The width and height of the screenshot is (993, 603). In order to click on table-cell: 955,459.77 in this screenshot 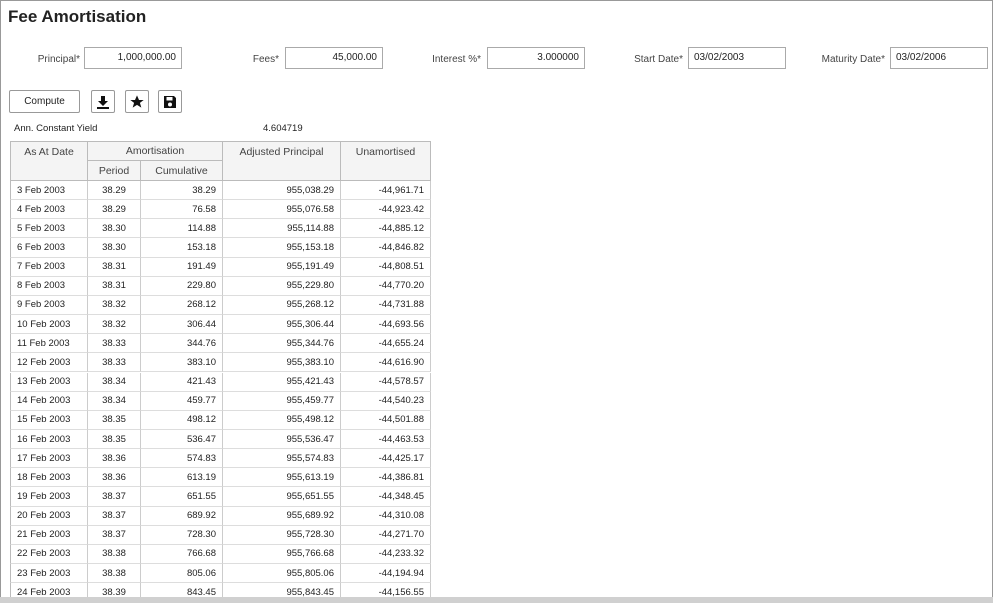, I will do `click(282, 401)`.